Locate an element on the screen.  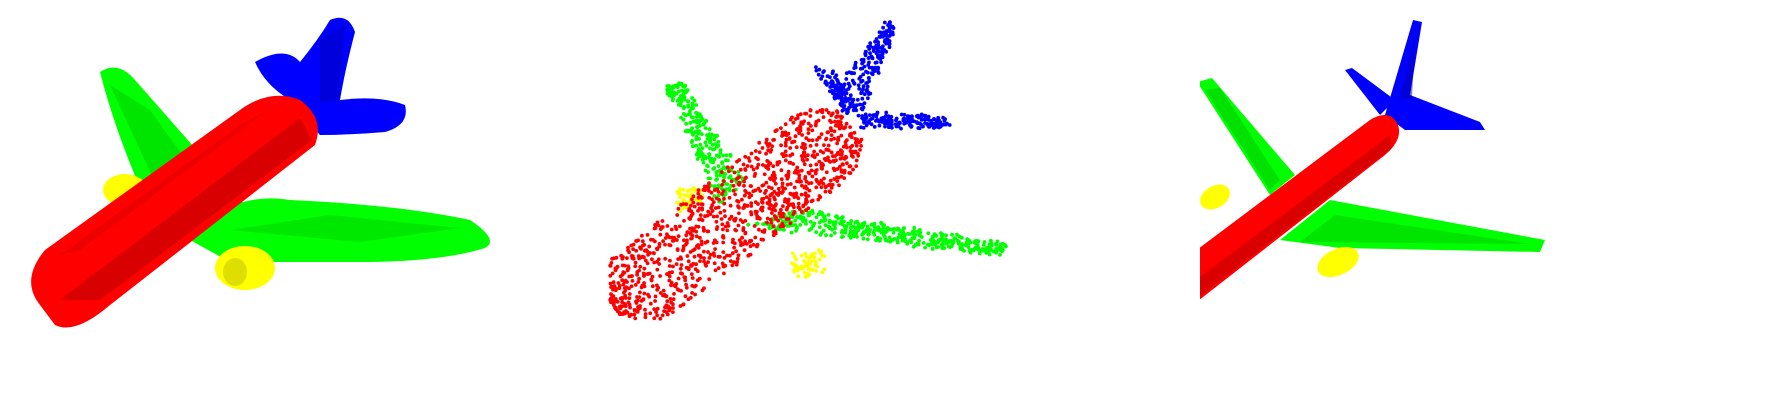
near-engine-shade is located at coordinates (235, 272).